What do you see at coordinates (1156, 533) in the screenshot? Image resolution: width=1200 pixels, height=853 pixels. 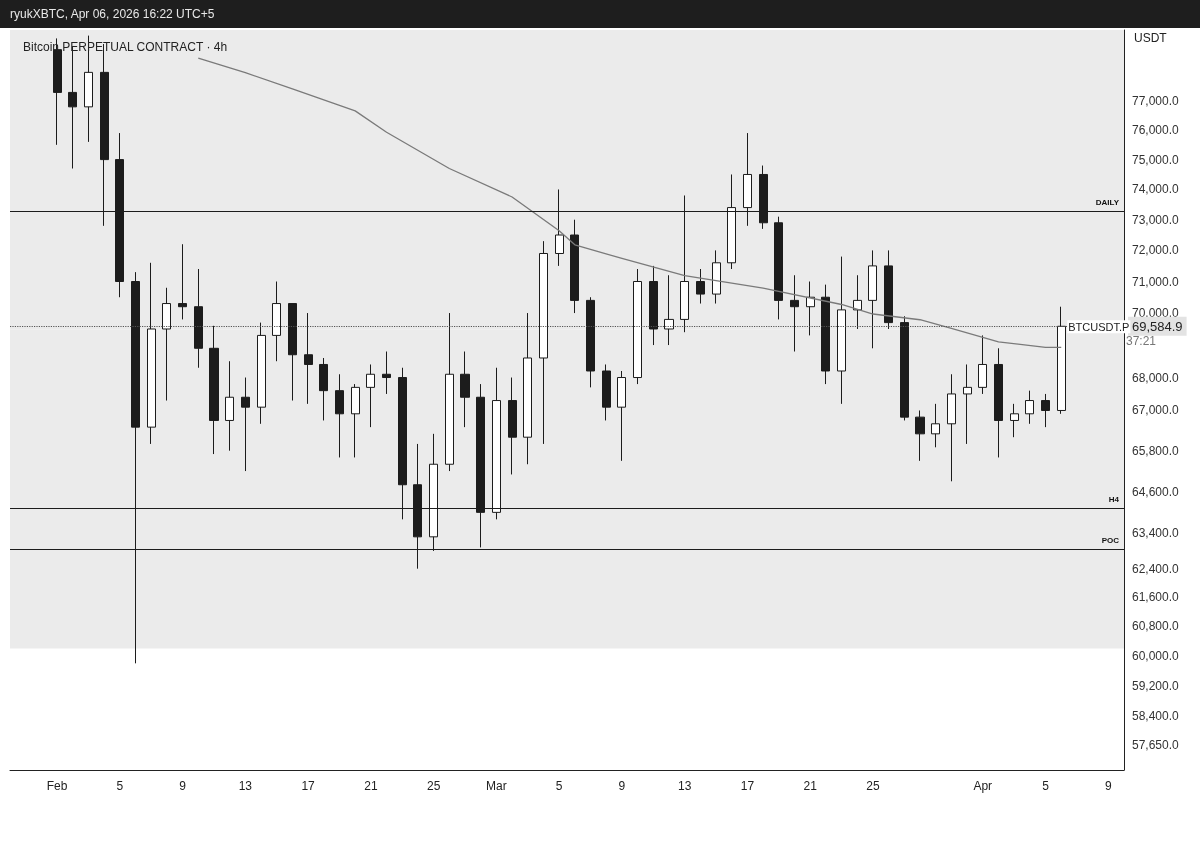 I see `y-tick-label: 63,400.0` at bounding box center [1156, 533].